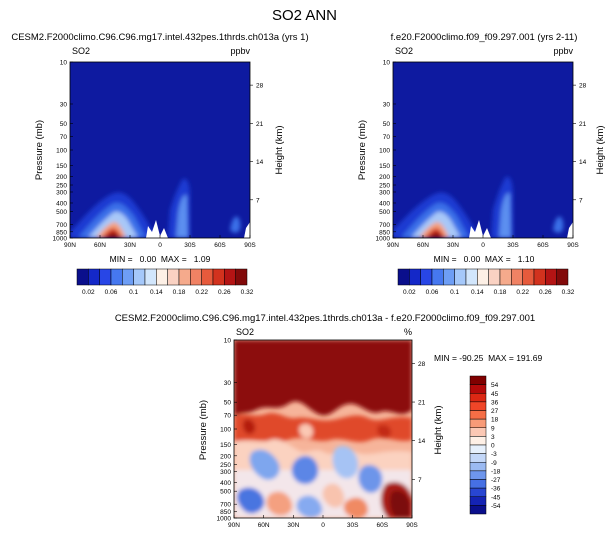  Describe the element at coordinates (493, 428) in the screenshot. I see `panel-diff-colorbar-label: 9` at that location.